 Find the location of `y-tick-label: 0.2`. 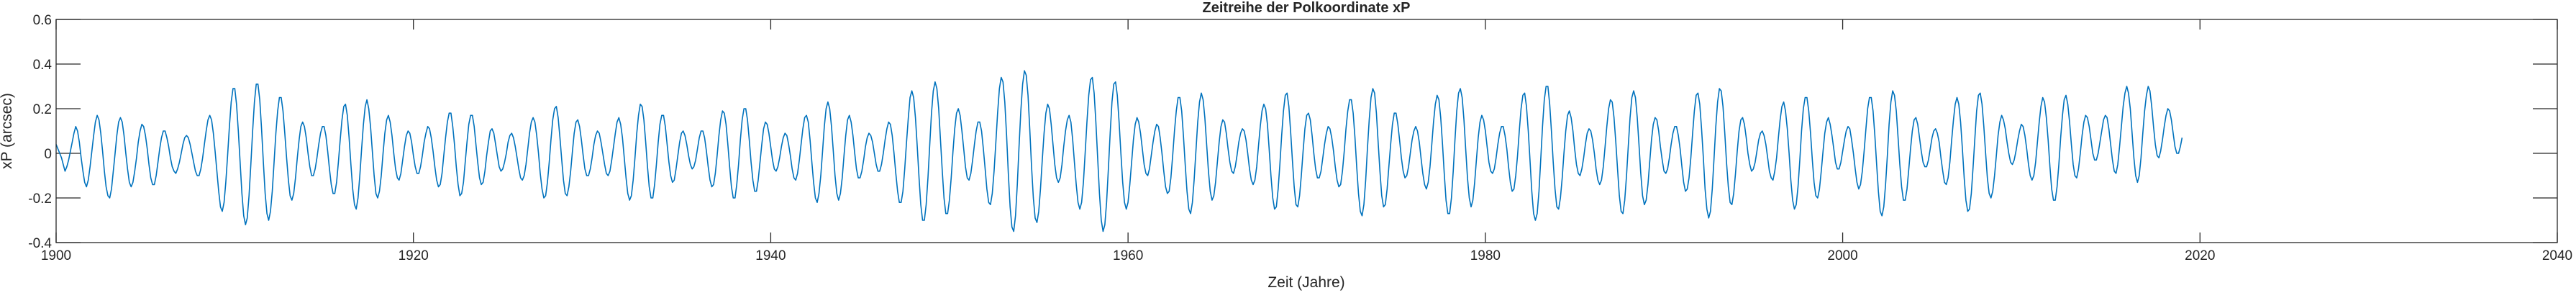

y-tick-label: 0.2 is located at coordinates (42, 110).